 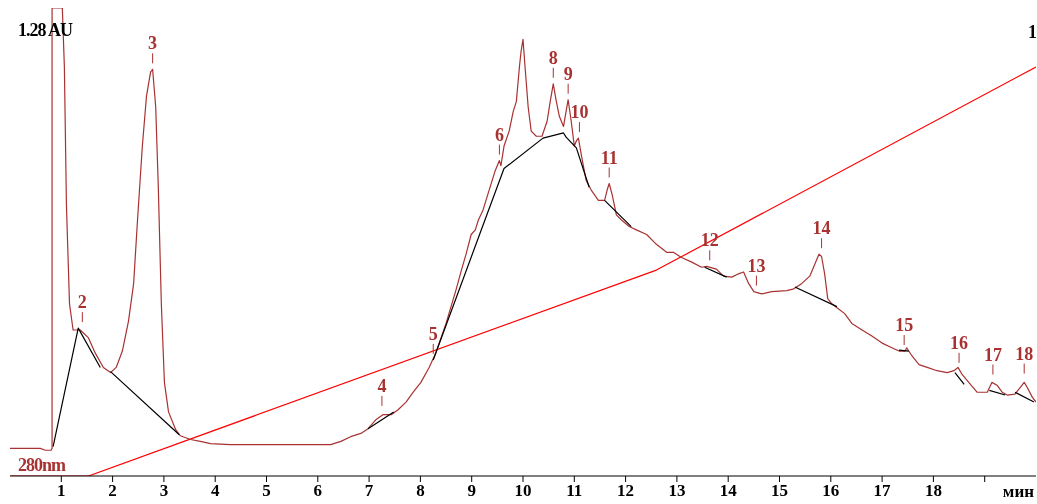 I want to click on x-tick-label: 1, so click(x=61, y=491).